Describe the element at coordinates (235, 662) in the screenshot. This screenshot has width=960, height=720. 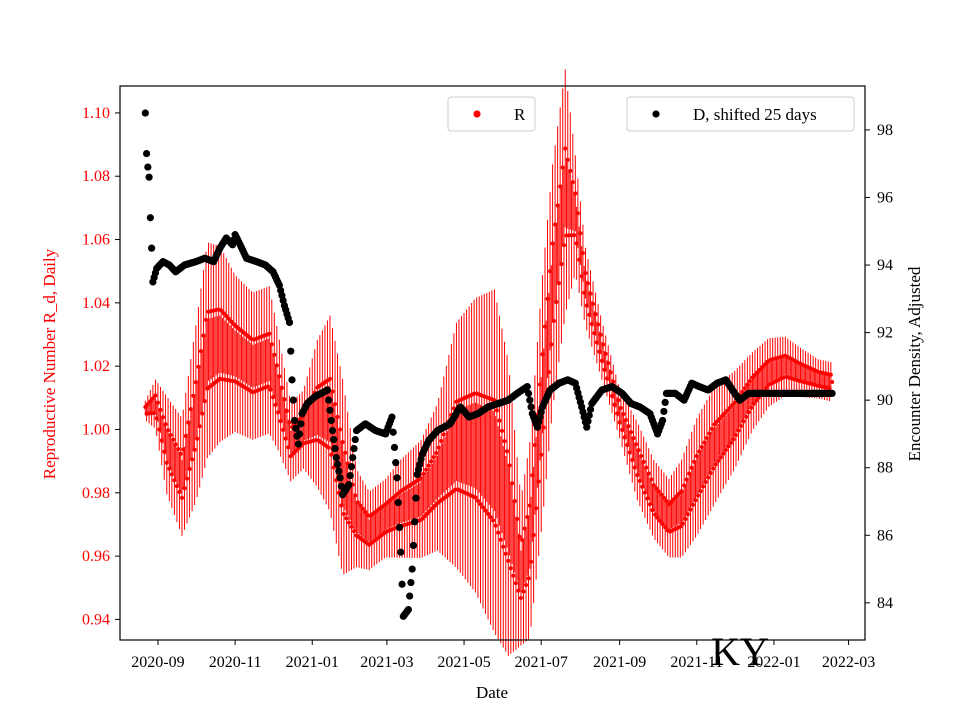
I see `x-tick-label: 2020-11` at that location.